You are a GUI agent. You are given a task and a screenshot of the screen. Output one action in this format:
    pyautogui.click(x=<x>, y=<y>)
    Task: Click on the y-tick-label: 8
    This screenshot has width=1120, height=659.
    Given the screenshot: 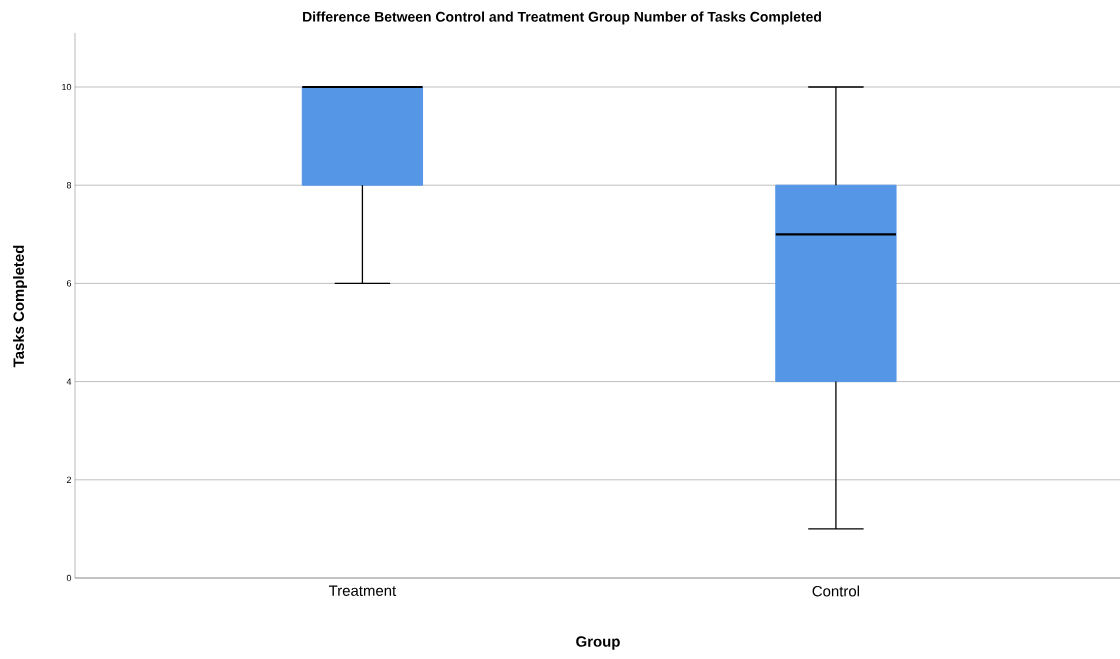 What is the action you would take?
    pyautogui.click(x=69, y=185)
    